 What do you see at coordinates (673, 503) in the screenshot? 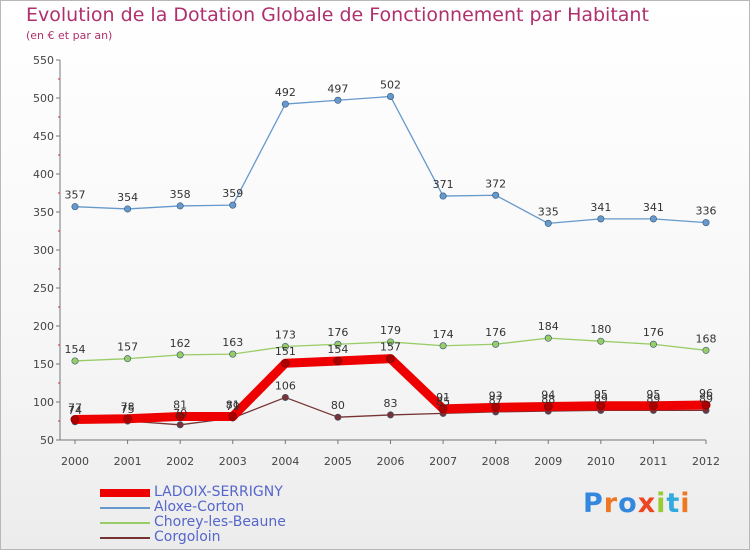
I see `logo-letter: t` at bounding box center [673, 503].